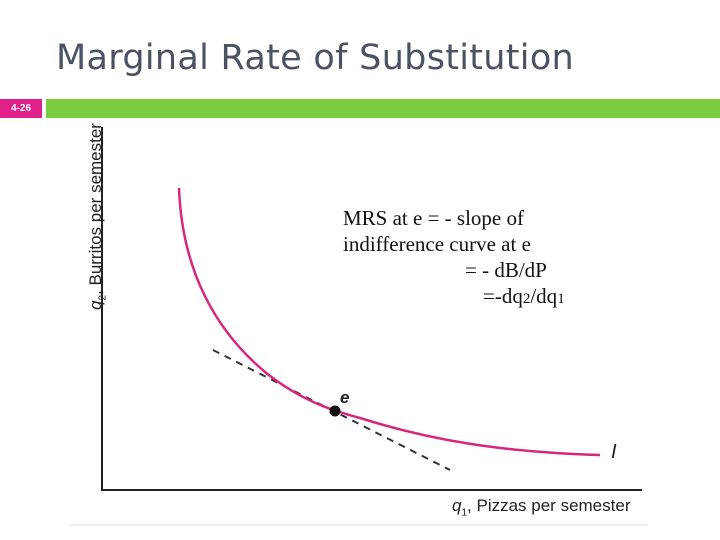 This screenshot has height=540, width=720. What do you see at coordinates (315, 58) in the screenshot?
I see `slide-title: Marginal Rate of Substitution` at bounding box center [315, 58].